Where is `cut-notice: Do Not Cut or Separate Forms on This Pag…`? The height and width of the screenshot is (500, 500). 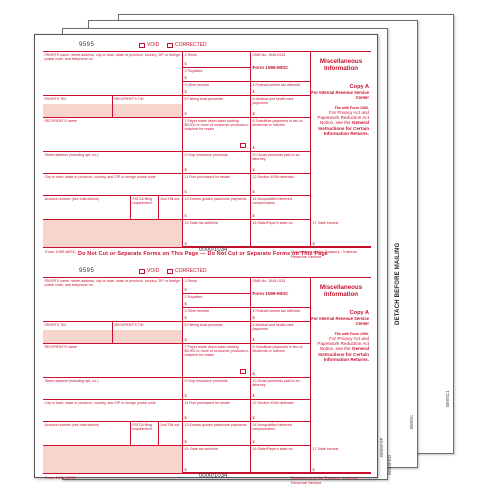 cut-notice: Do Not Cut or Separate Forms on This Pag… is located at coordinates (203, 254).